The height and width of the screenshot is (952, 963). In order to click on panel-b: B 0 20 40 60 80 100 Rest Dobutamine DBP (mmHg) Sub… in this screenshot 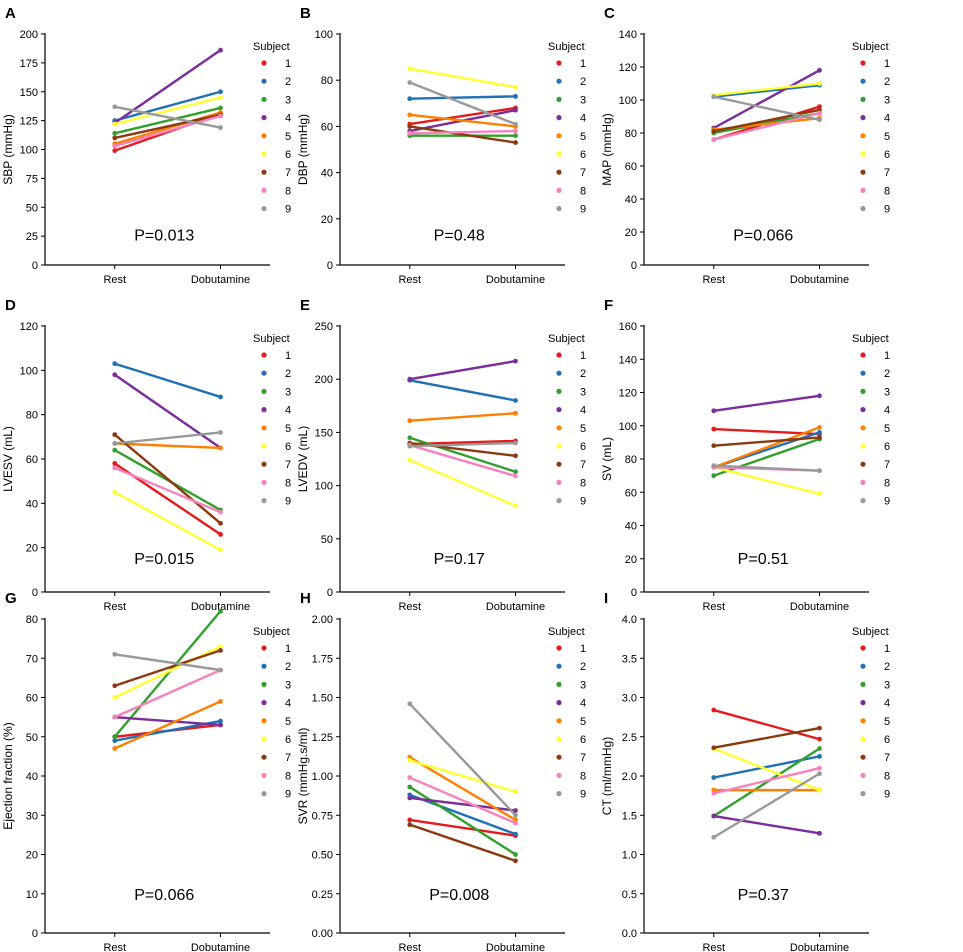, I will do `click(441, 145)`.